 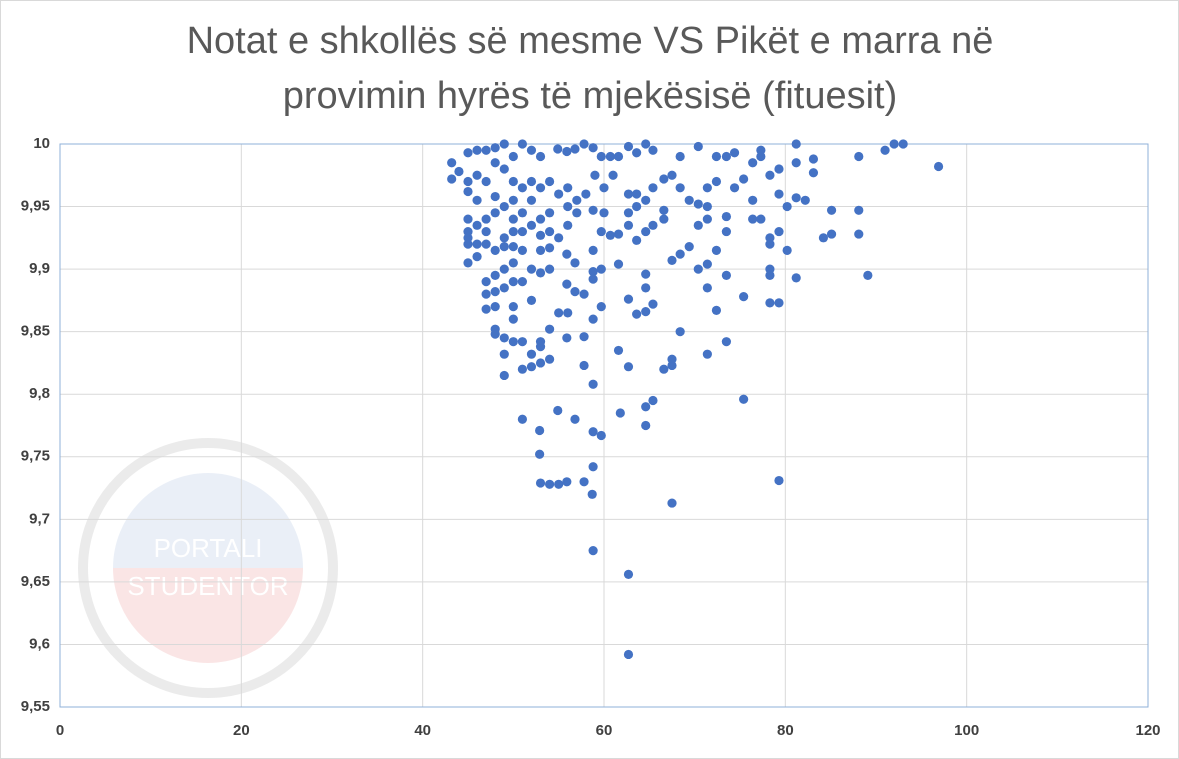 What do you see at coordinates (1147, 730) in the screenshot?
I see `x-tick-label: 120` at bounding box center [1147, 730].